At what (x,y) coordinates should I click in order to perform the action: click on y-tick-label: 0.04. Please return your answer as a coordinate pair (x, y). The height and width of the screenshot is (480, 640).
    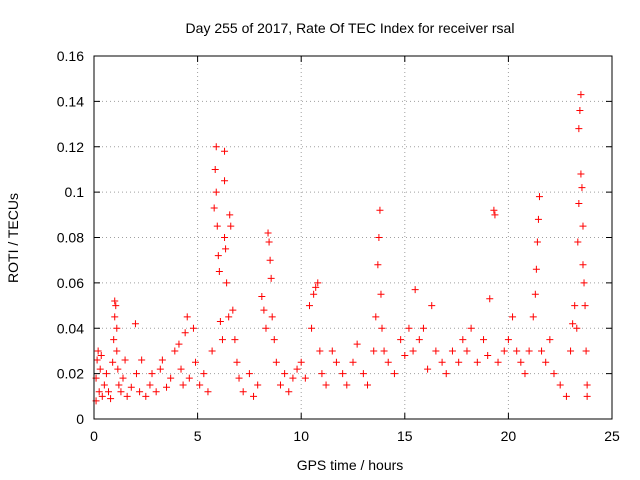
    Looking at the image, I should click on (70, 328).